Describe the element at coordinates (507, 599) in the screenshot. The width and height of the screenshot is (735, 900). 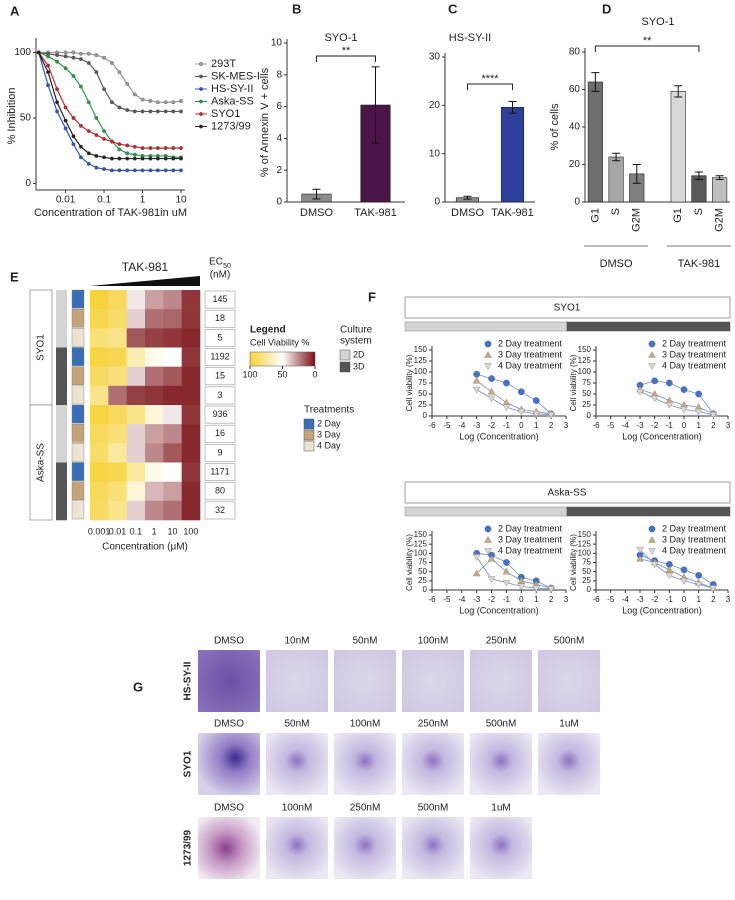
I see `x-tick-label: -1` at that location.